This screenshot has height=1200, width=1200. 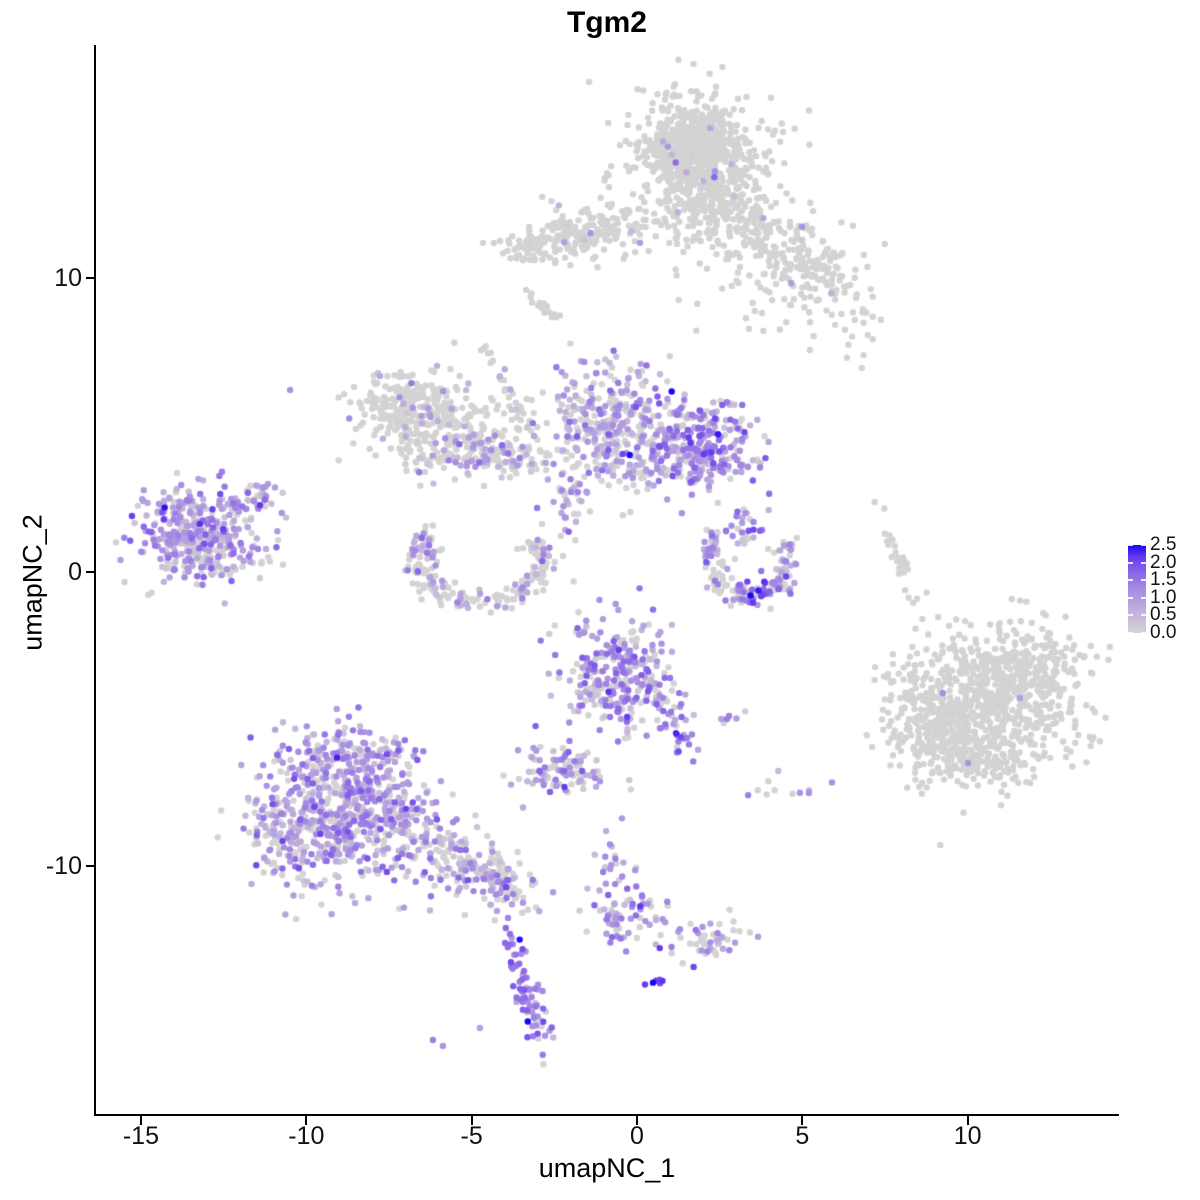 I want to click on legend-label: 0.5, so click(x=1163, y=615).